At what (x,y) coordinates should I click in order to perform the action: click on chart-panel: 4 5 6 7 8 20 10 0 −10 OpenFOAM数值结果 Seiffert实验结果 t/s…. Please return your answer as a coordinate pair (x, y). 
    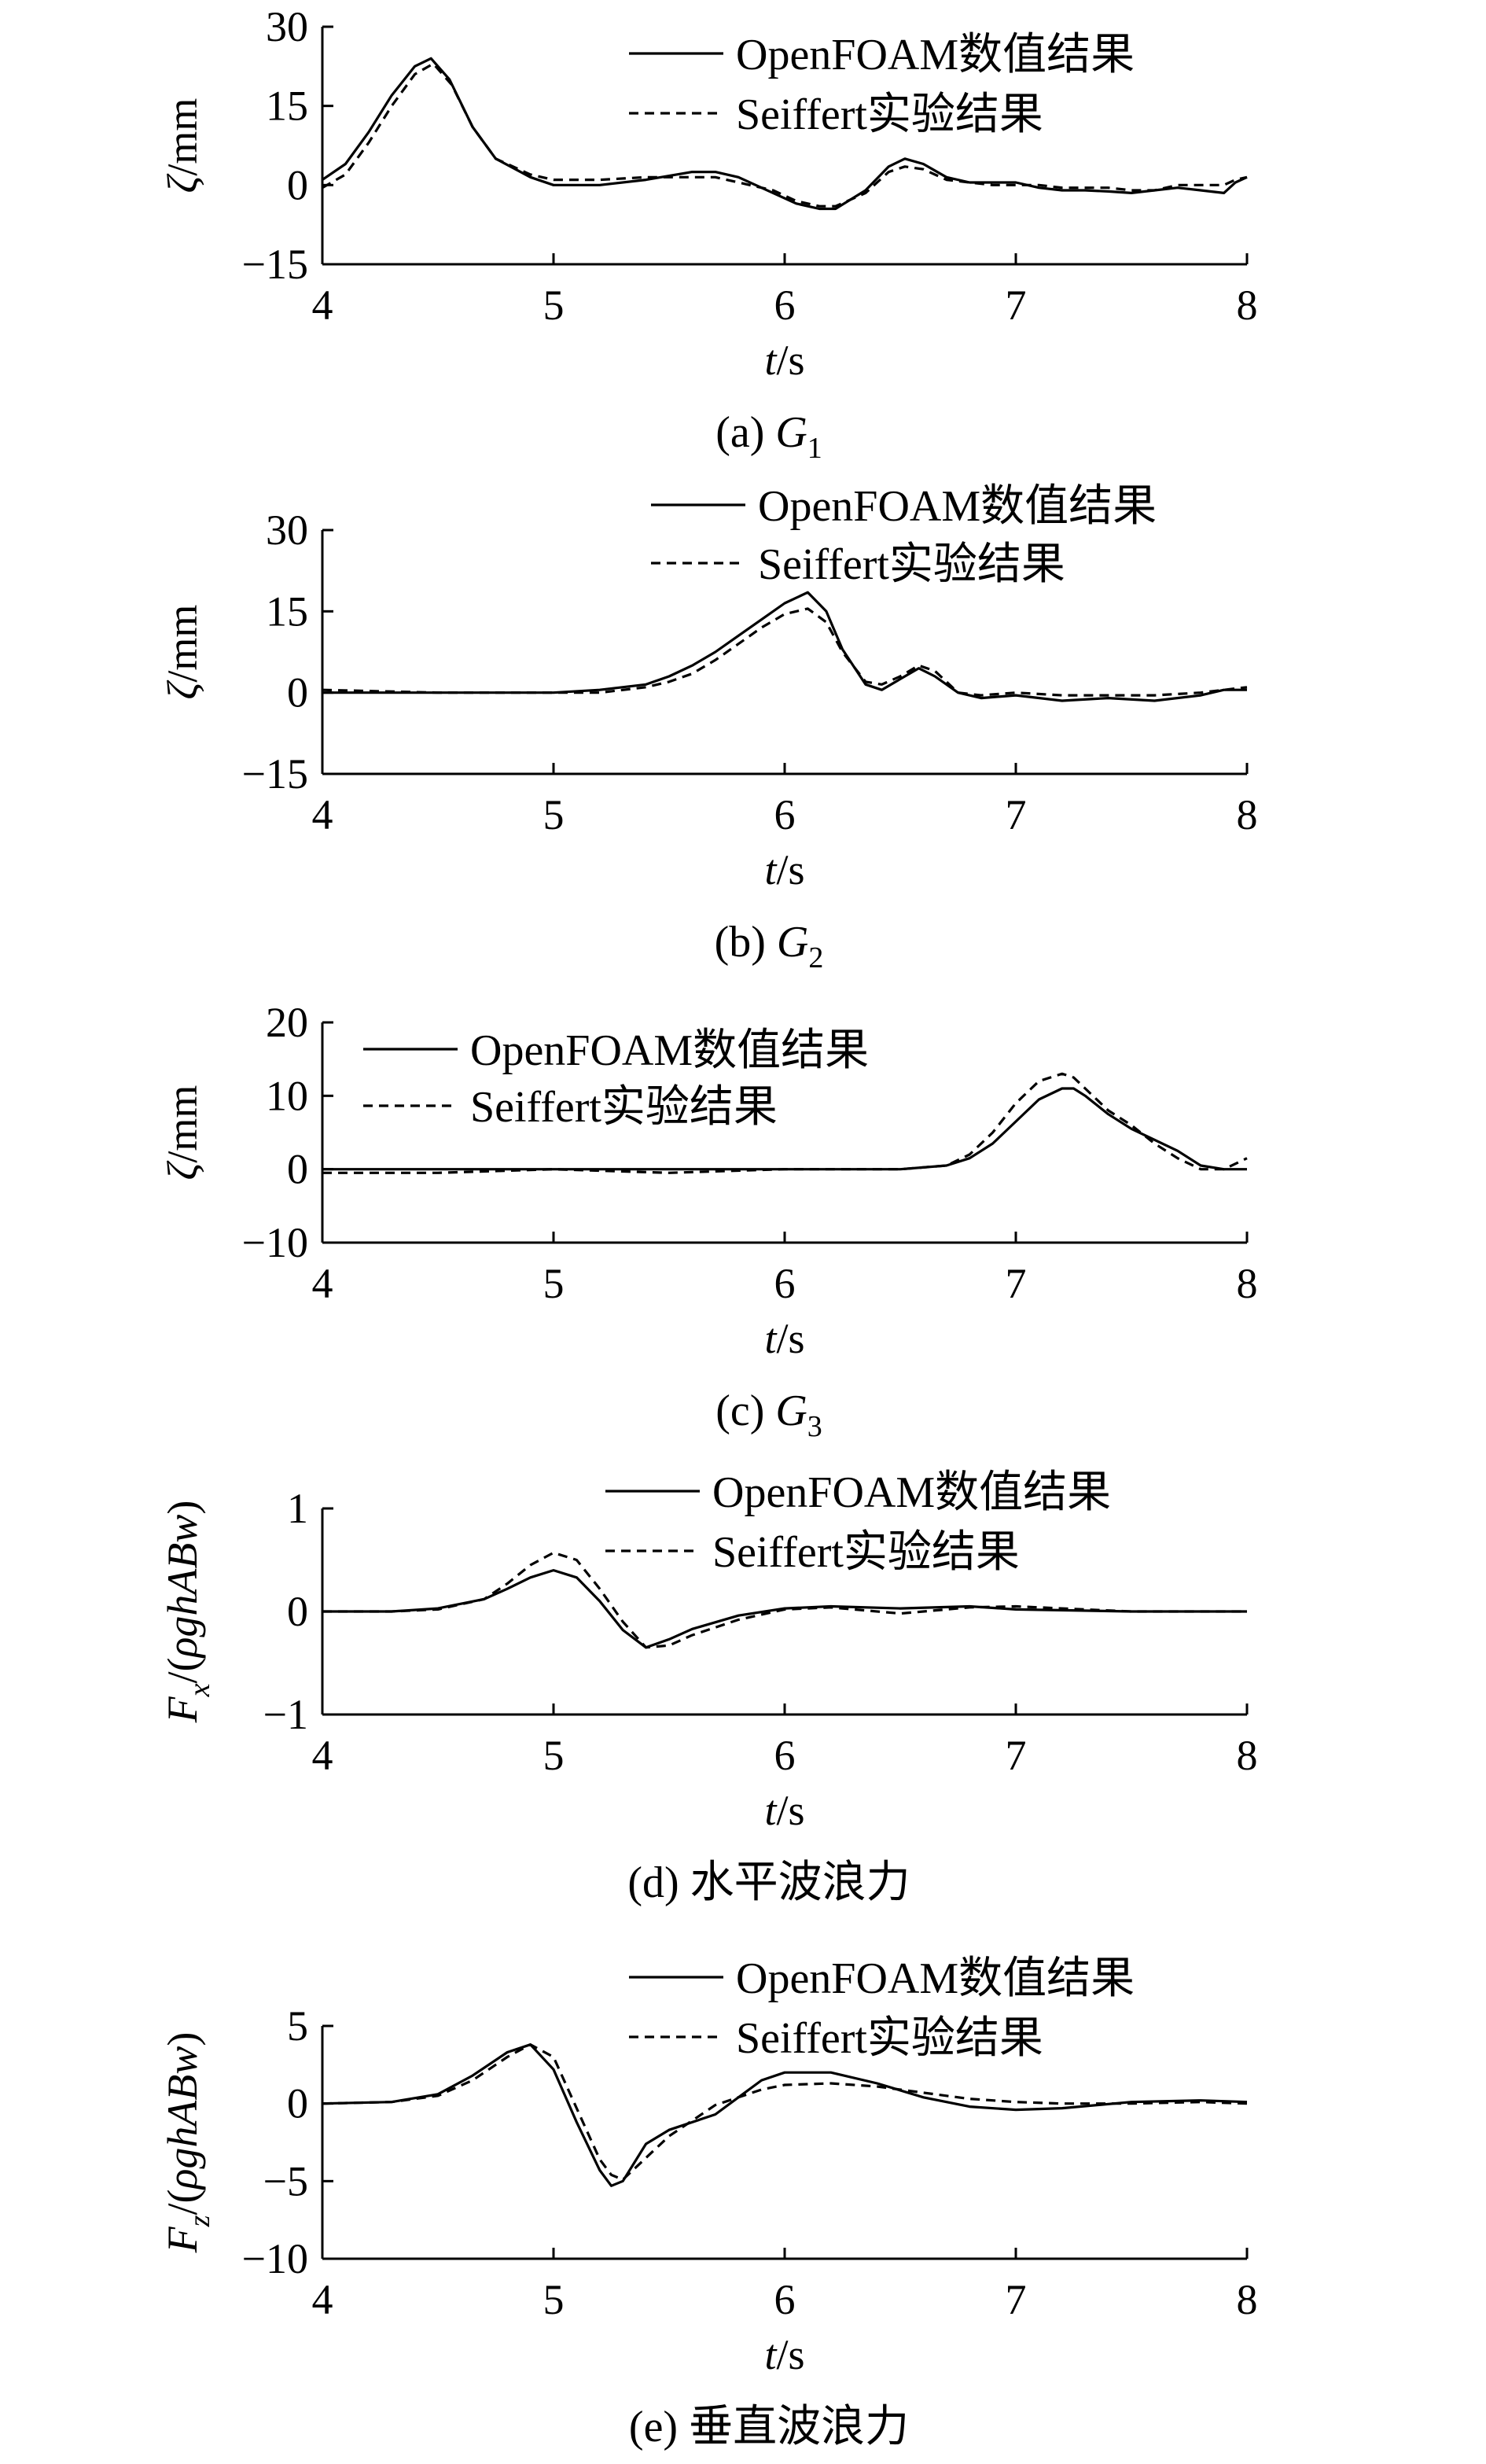
    Looking at the image, I should click on (708, 1221).